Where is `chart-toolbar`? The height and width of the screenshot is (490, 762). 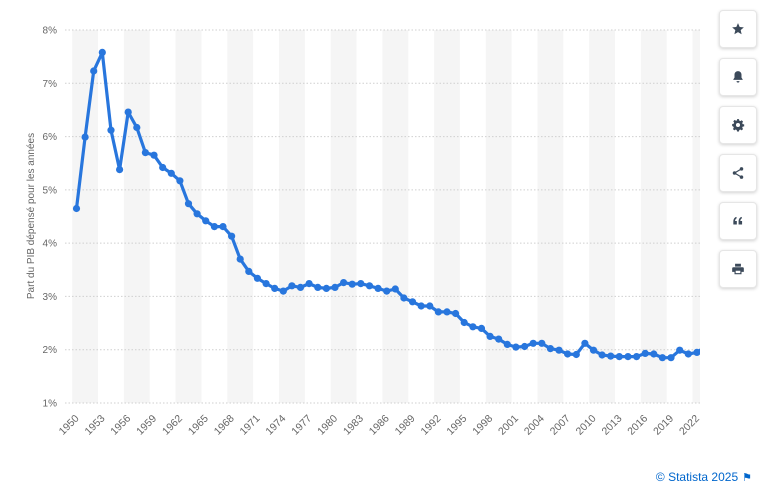 chart-toolbar is located at coordinates (738, 154).